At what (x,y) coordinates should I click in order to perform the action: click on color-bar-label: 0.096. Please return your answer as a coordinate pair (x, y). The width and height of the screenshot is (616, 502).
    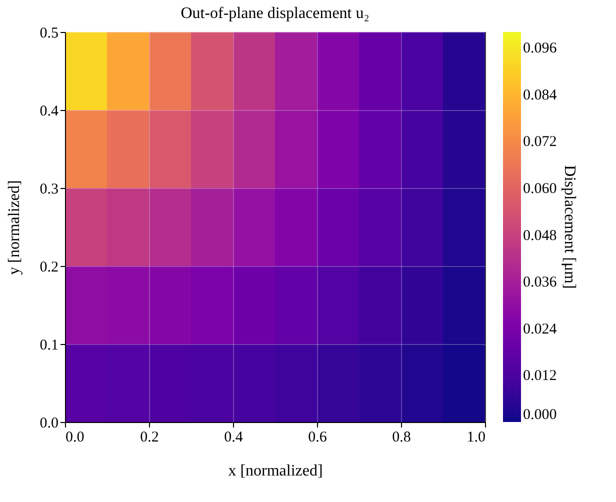
    Looking at the image, I should click on (540, 48).